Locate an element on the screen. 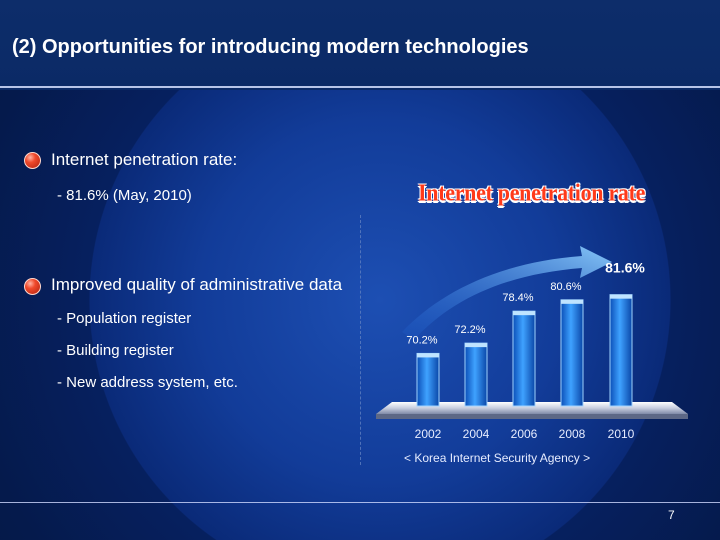  title-divider is located at coordinates (360, 87).